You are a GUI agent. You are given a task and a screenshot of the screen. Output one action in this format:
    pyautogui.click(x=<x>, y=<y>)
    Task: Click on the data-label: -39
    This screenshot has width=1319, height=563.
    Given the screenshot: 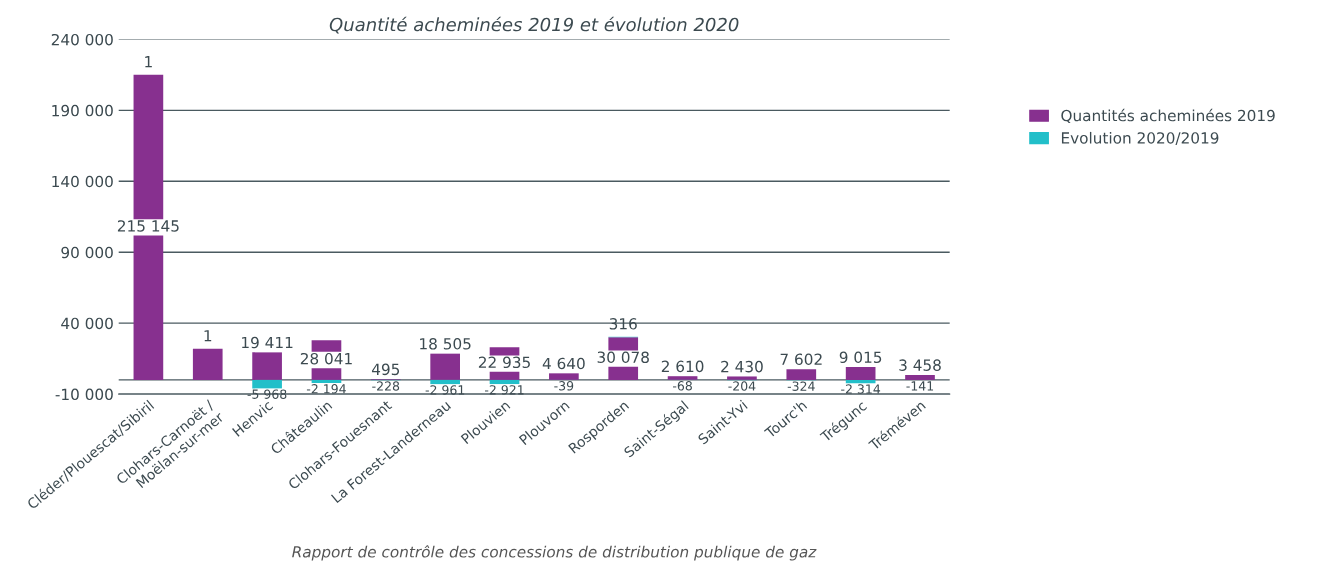 What is the action you would take?
    pyautogui.click(x=564, y=386)
    